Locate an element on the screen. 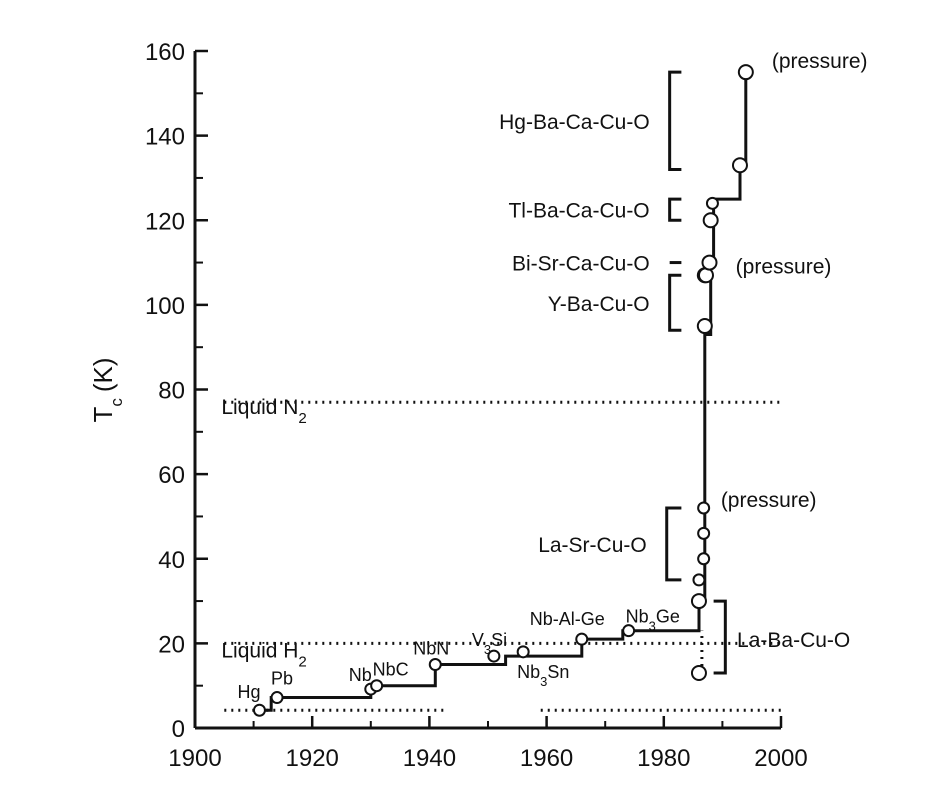 Image resolution: width=931 pixels, height=793 pixels. family-label-5-part-0: La-Ba-Cu-O is located at coordinates (793, 640).